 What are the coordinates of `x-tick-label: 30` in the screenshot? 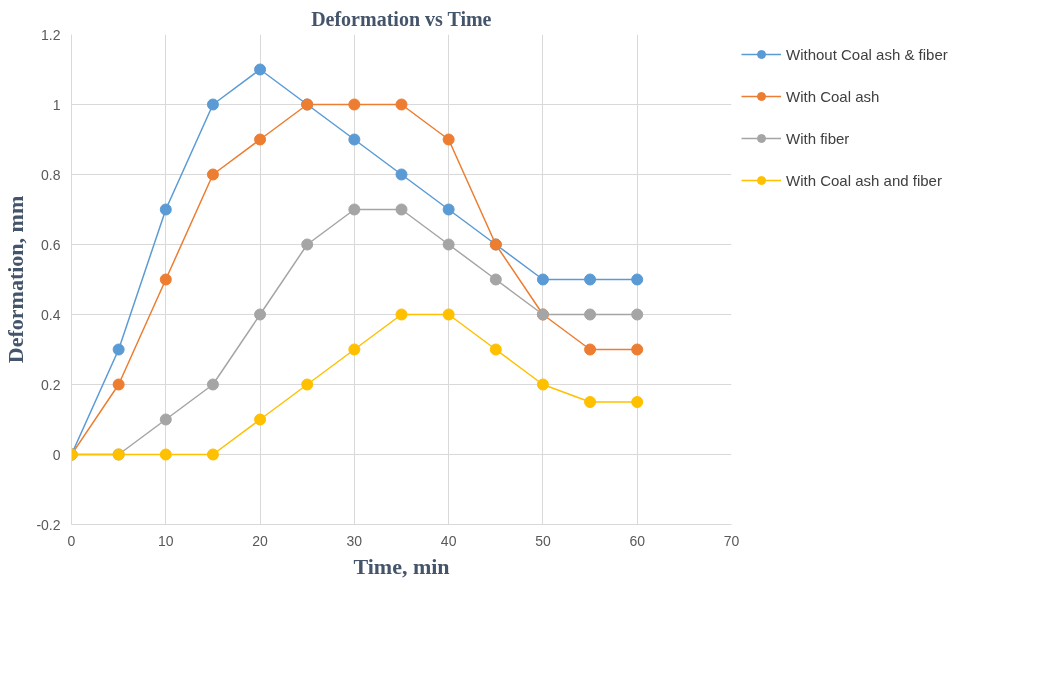 It's located at (354, 540).